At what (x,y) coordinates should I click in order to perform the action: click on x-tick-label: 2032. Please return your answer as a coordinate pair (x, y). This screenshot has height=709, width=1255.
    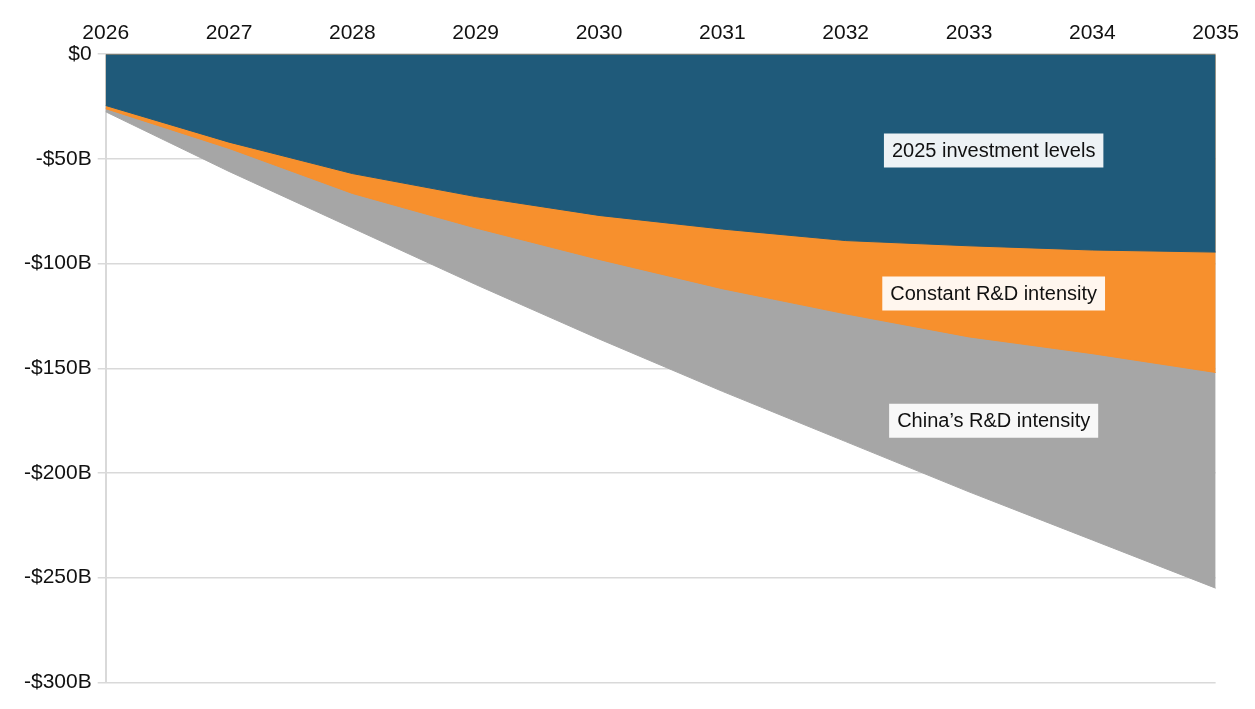
    Looking at the image, I should click on (846, 32).